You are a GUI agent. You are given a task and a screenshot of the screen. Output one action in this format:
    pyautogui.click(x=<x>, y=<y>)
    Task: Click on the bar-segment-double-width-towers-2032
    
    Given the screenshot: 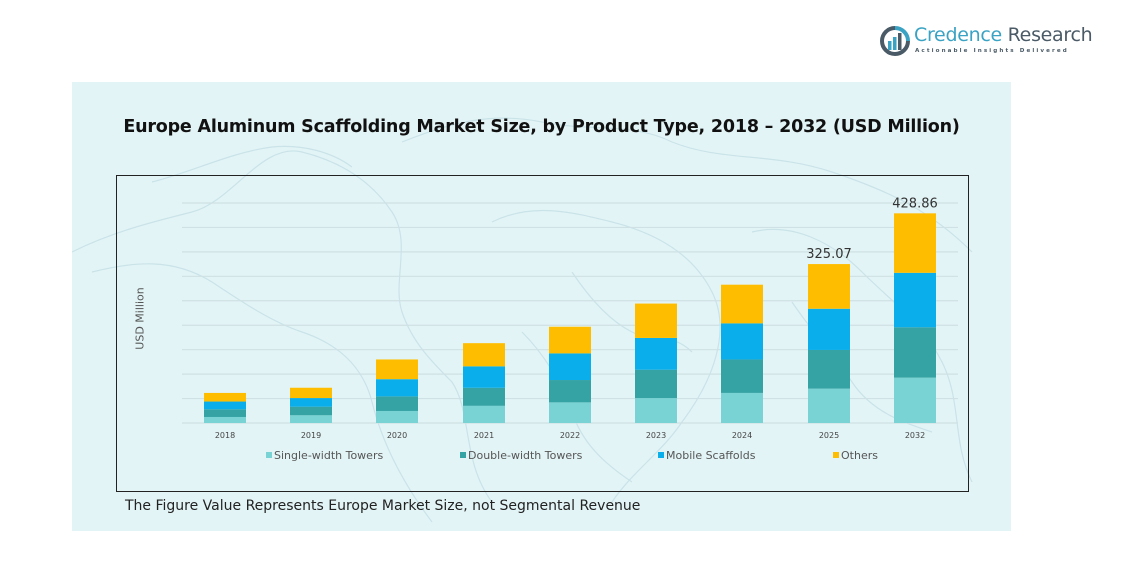 What is the action you would take?
    pyautogui.click(x=915, y=352)
    